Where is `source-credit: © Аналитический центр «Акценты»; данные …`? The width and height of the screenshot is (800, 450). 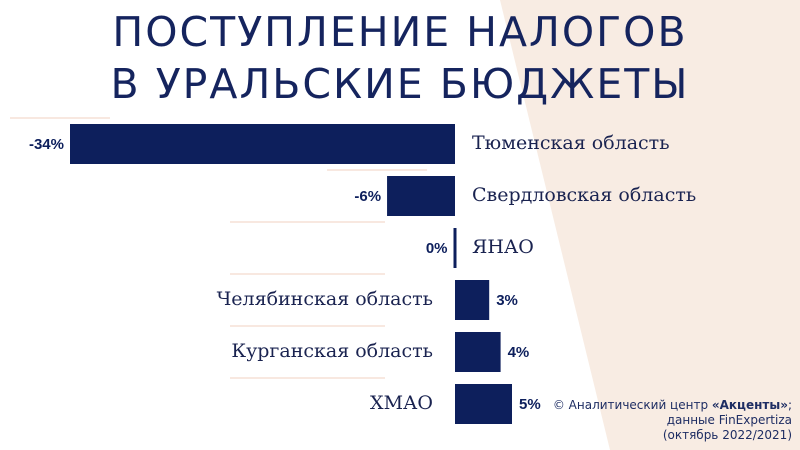 source-credit: © Аналитический центр «Акценты»; данные … is located at coordinates (672, 420).